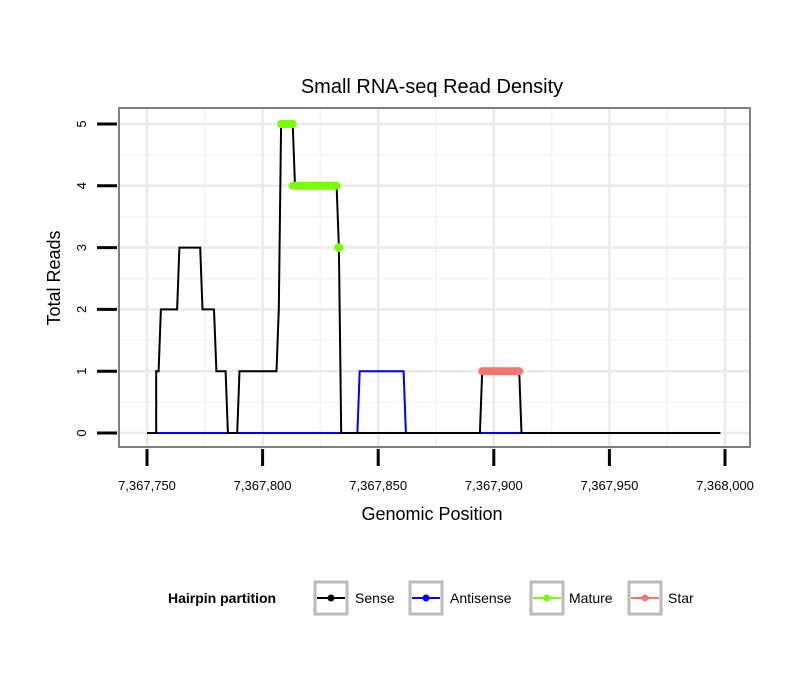  I want to click on series-points-mature, so click(310, 186).